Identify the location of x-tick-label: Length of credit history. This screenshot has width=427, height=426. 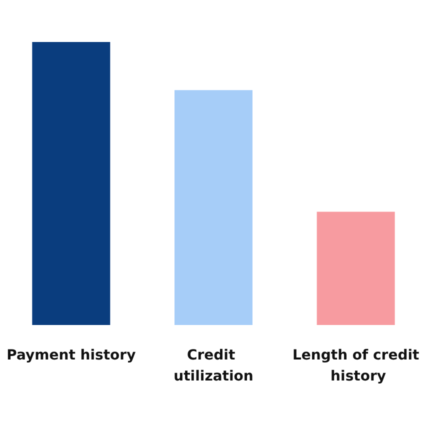
(356, 366).